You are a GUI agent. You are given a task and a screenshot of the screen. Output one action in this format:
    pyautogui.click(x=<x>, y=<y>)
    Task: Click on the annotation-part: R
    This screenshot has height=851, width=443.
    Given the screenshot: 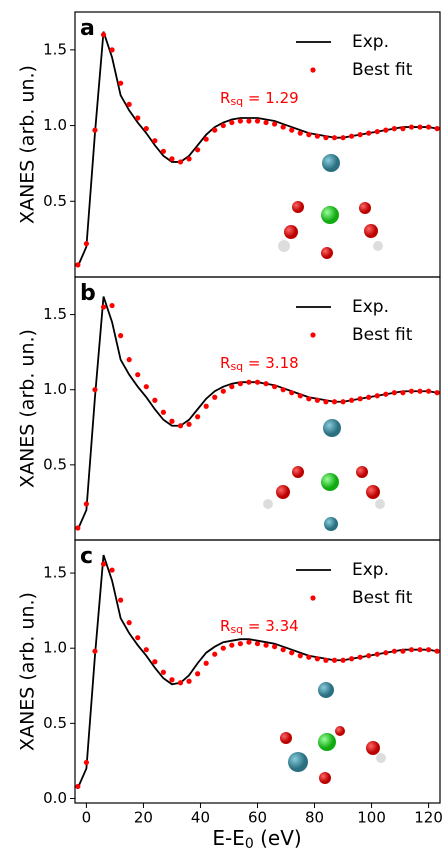 What is the action you would take?
    pyautogui.click(x=225, y=98)
    